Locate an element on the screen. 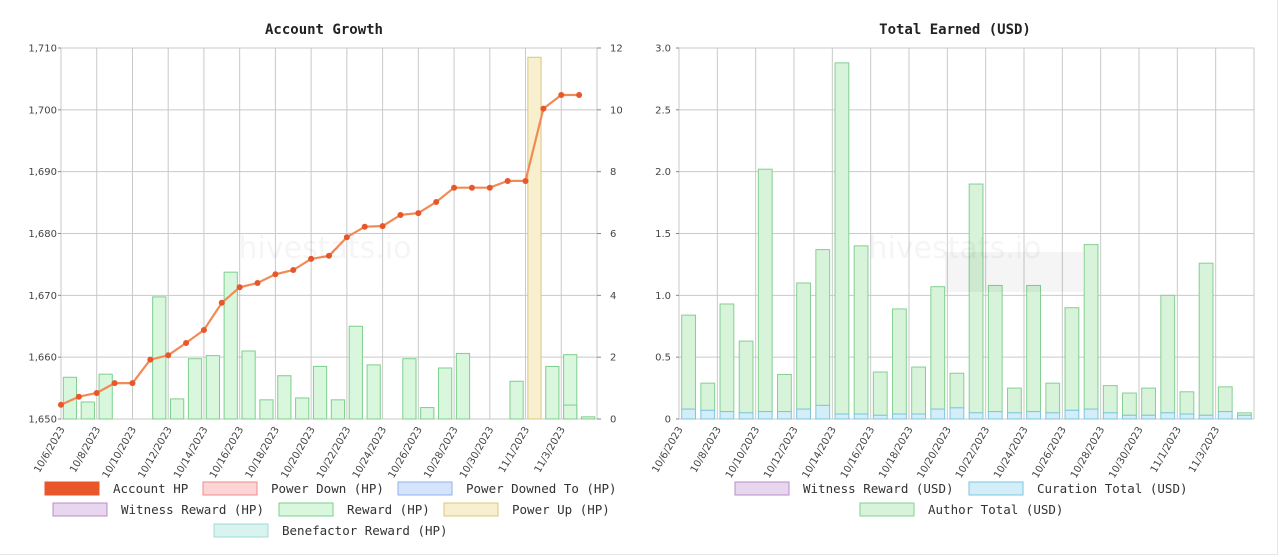 The image size is (1280, 558). left-x-tick-label: 10/14/2023 is located at coordinates (191, 452).